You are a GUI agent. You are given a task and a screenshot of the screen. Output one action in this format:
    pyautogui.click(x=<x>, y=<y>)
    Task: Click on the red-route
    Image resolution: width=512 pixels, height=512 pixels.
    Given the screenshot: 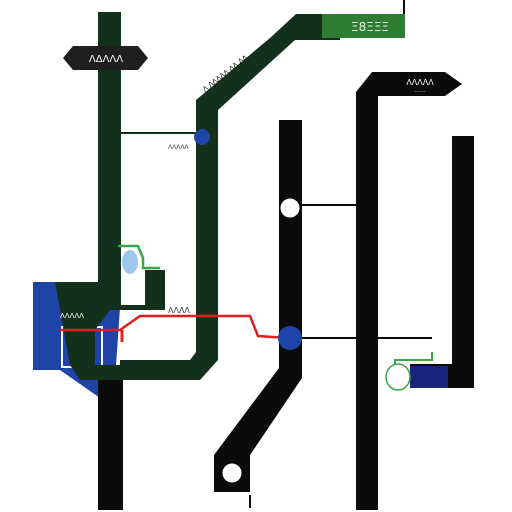 What is the action you would take?
    pyautogui.click(x=174, y=327)
    